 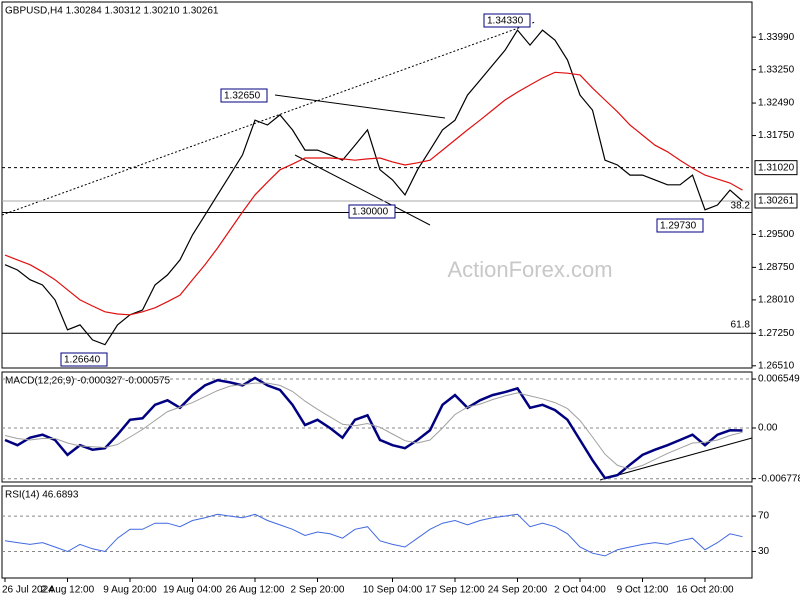 What do you see at coordinates (580, 590) in the screenshot?
I see `x-tick-label: 2 Oct 04:00` at bounding box center [580, 590].